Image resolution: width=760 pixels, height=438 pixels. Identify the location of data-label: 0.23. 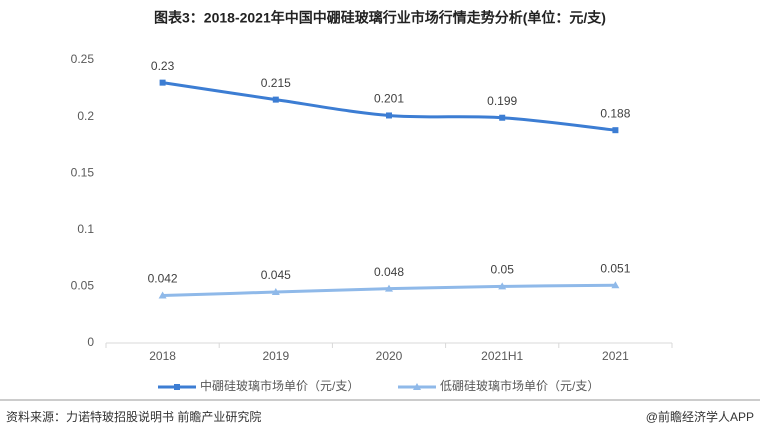
(163, 66).